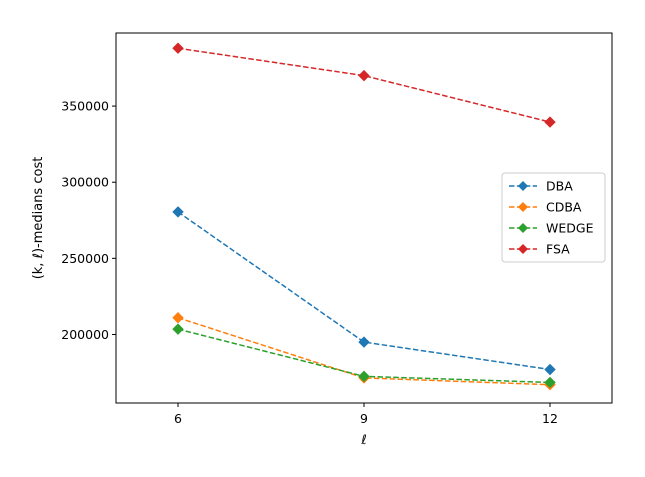  What do you see at coordinates (564, 207) in the screenshot?
I see `legend-label: CDBA` at bounding box center [564, 207].